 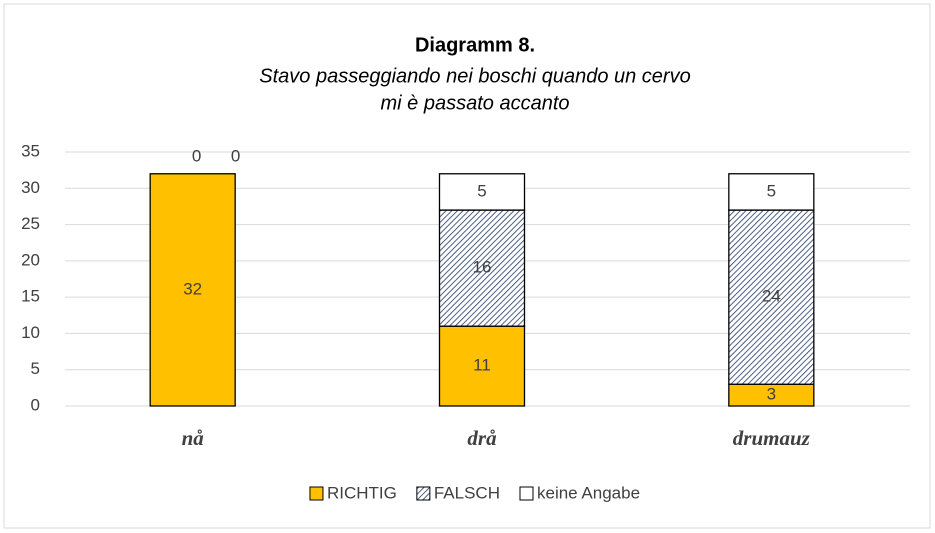 I want to click on y-tick-label: 30, so click(x=30, y=187).